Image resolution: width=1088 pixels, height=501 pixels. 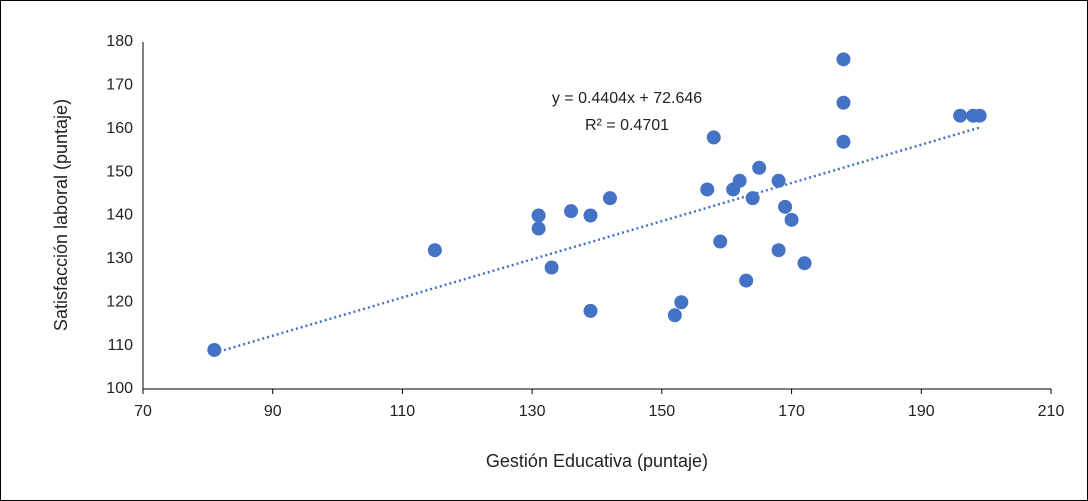 I want to click on y-tick-label: 150, so click(x=119, y=171).